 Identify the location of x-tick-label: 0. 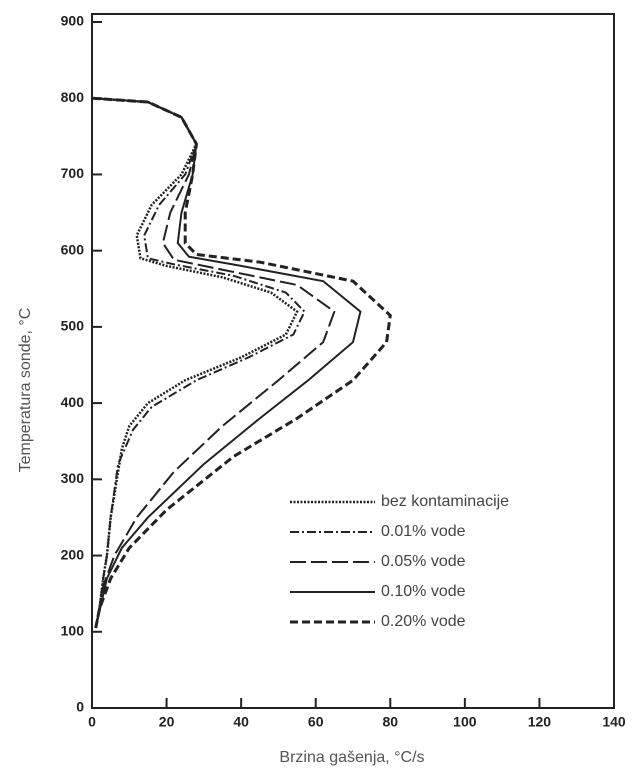
(92, 722).